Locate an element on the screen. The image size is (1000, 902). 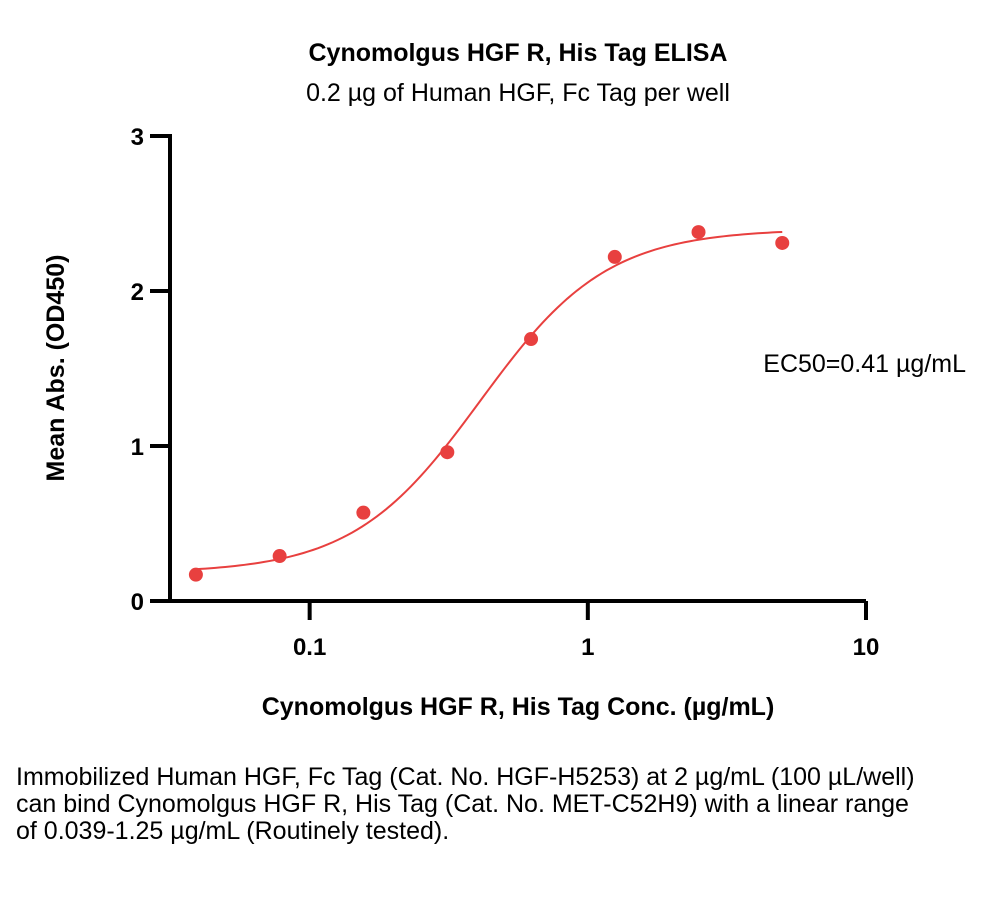
chart-title: Cynomolgus HGF R, His Tag ELISA is located at coordinates (517, 53).